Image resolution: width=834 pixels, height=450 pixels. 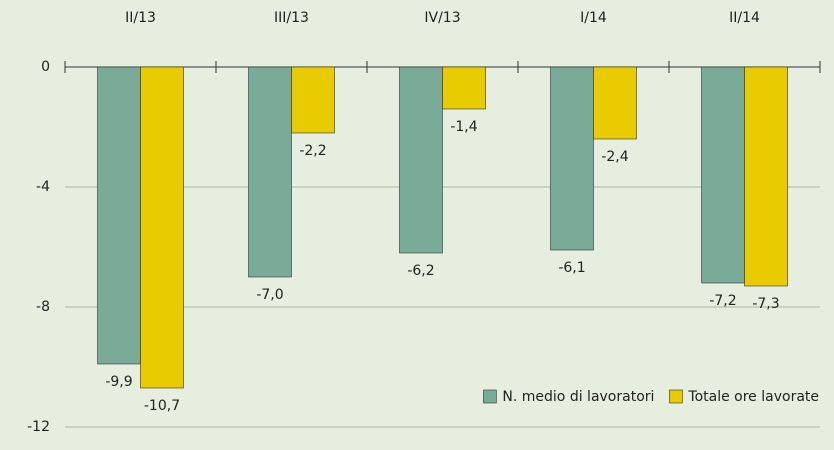 What do you see at coordinates (420, 271) in the screenshot?
I see `data-label: -6,2` at bounding box center [420, 271].